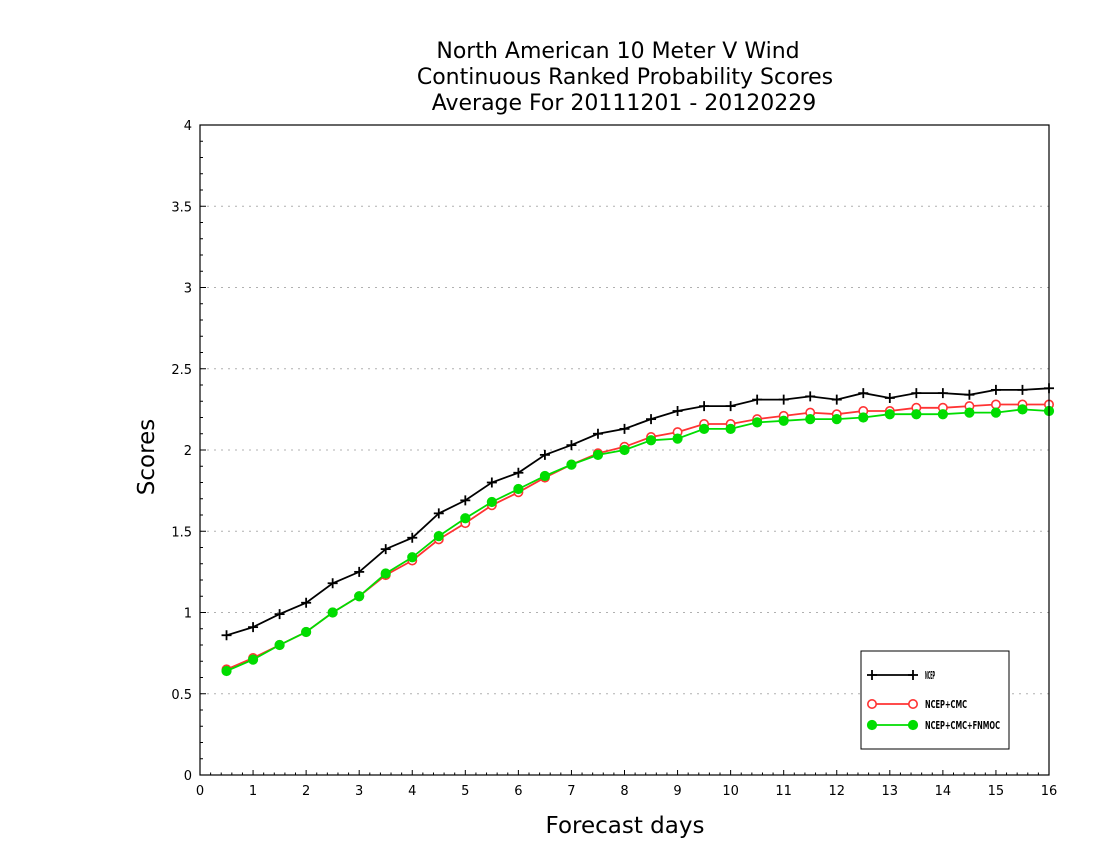 Image resolution: width=1100 pixels, height=850 pixels. Describe the element at coordinates (571, 791) in the screenshot. I see `x-tick-label-7: 7` at that location.